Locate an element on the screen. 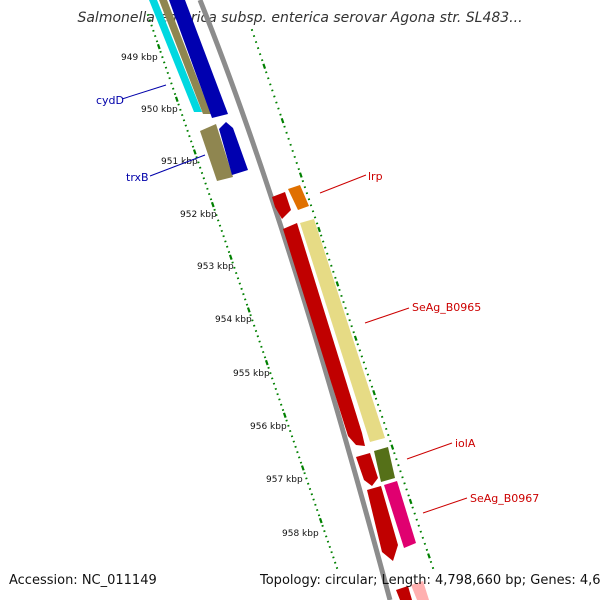 This screenshot has width=600, height=600. gene-lrp is located at coordinates (298, 197).